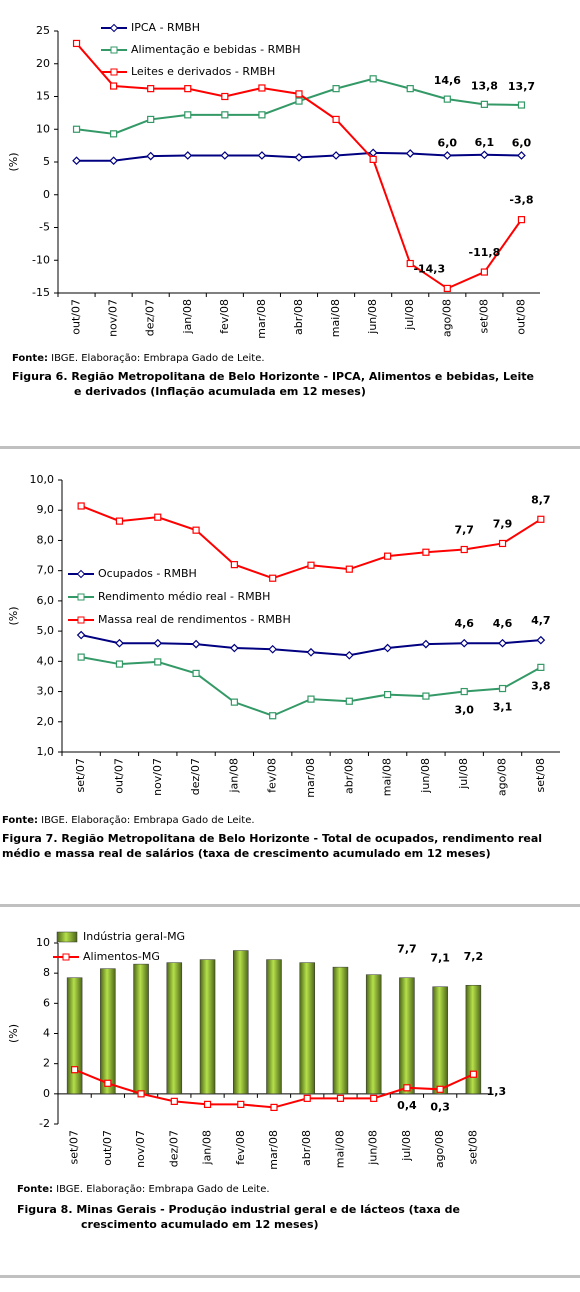  I want to click on y-tick-label: 2,0, so click(46, 721).